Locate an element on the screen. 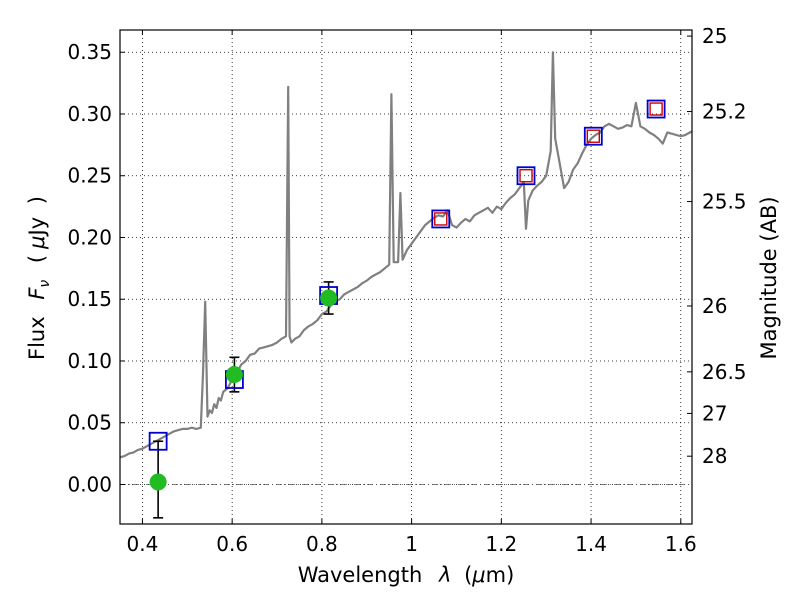 This screenshot has height=600, width=800. y-axis-title-mu: μ is located at coordinates (37, 242).